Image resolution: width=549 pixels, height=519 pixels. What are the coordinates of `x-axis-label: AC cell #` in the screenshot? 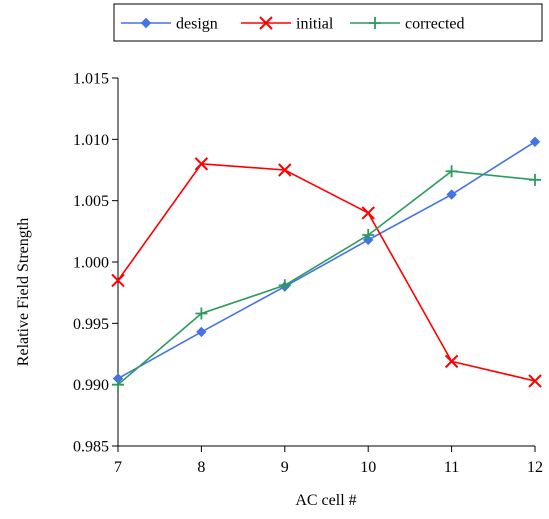 It's located at (325, 500).